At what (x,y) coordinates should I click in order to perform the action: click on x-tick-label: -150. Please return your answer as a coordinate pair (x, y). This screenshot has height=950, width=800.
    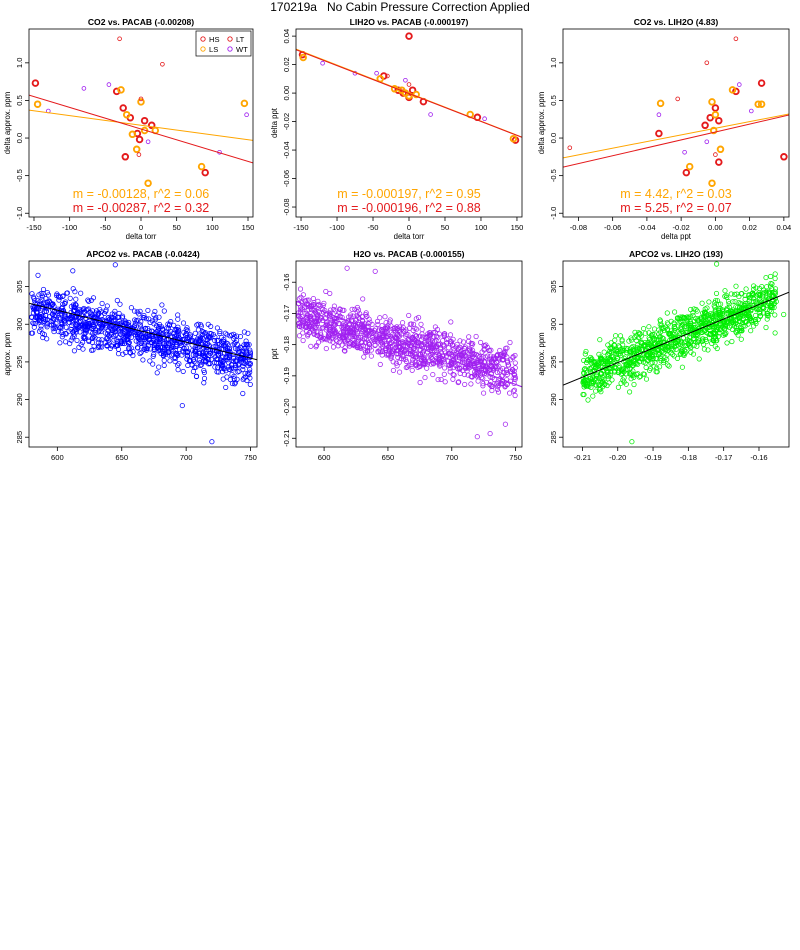
    Looking at the image, I should click on (300, 227).